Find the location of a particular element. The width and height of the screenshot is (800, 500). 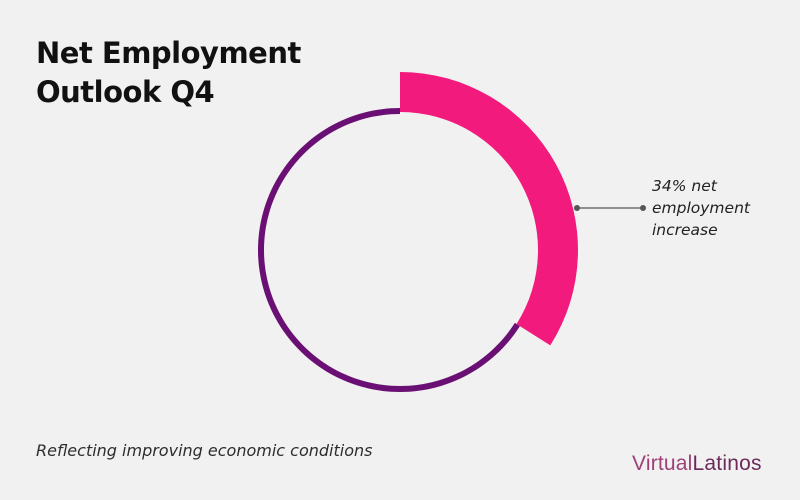

donut-slice-highlight is located at coordinates (489, 209).